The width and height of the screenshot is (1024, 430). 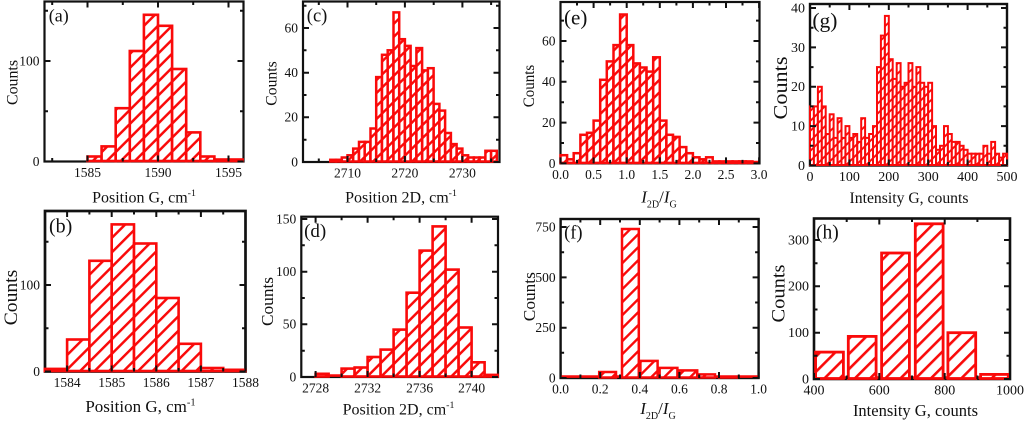 What do you see at coordinates (228, 172) in the screenshot?
I see `svg-text: 1595` at bounding box center [228, 172].